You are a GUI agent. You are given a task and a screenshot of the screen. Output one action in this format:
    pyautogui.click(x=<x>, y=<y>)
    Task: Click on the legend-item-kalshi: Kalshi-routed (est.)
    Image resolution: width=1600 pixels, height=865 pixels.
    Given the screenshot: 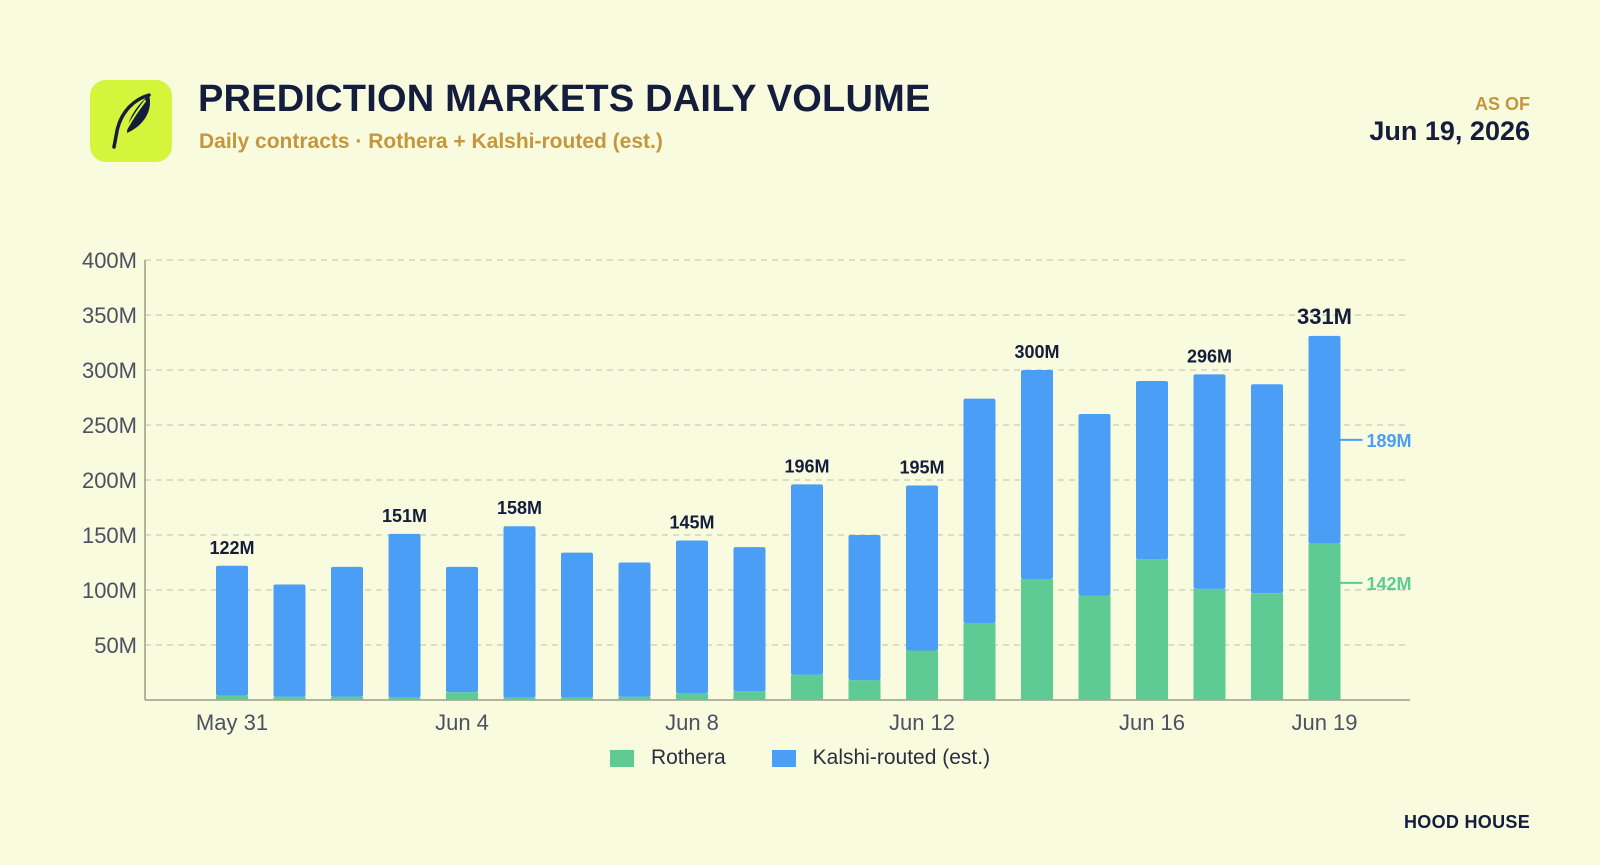 What is the action you would take?
    pyautogui.click(x=881, y=758)
    